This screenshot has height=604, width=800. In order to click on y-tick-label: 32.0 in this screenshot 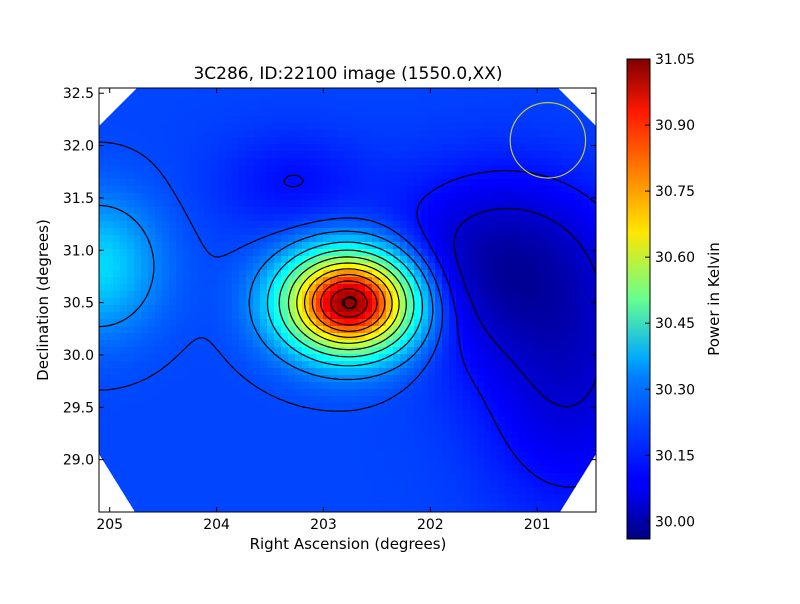, I will do `click(78, 147)`.